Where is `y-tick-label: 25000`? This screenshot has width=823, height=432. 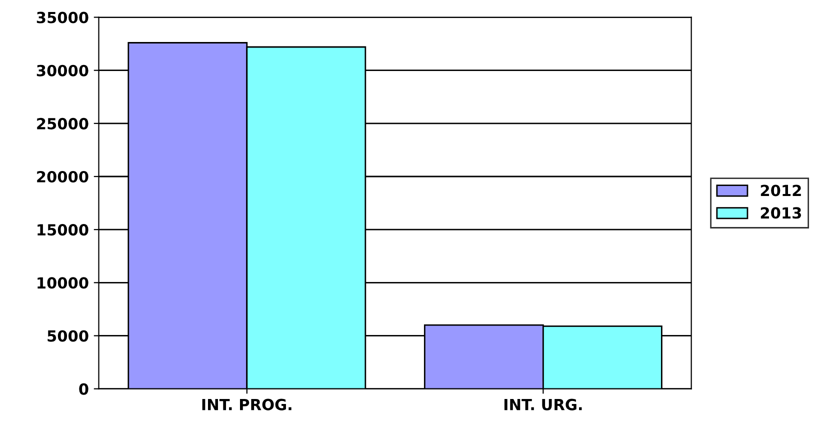 y-tick-label: 25000 is located at coordinates (62, 124).